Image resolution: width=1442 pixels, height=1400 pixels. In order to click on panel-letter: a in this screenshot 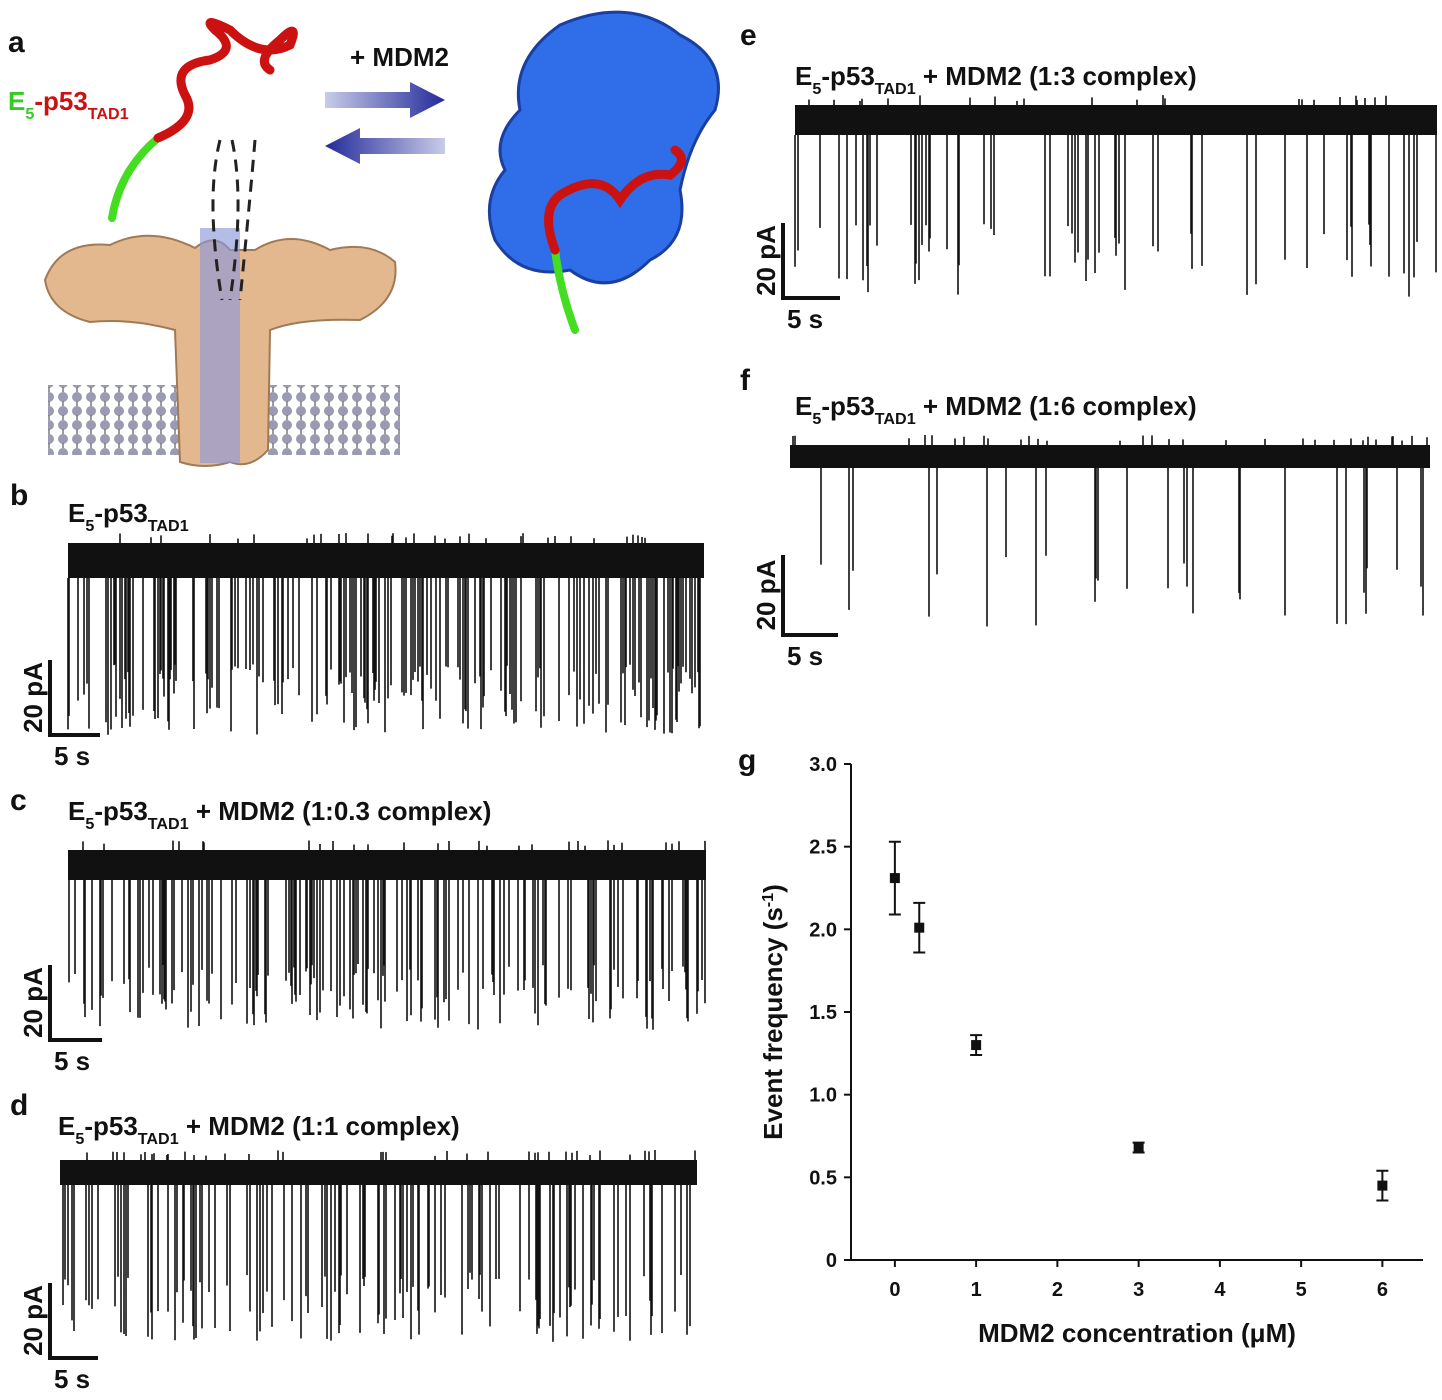, I will do `click(16, 42)`.